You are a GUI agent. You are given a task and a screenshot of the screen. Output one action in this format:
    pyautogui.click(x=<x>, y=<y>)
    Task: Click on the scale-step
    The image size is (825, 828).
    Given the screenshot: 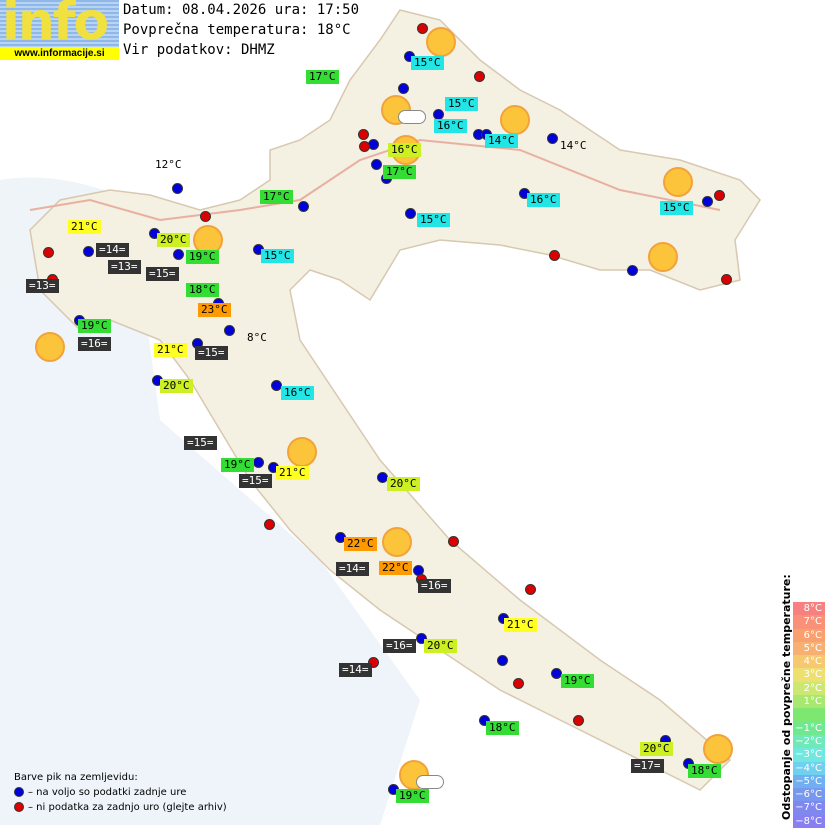 What is the action you would take?
    pyautogui.click(x=809, y=715)
    